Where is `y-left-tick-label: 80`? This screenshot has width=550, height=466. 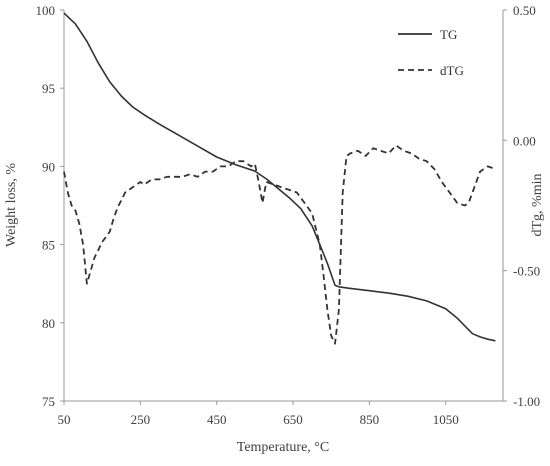 y-left-tick-label: 80 is located at coordinates (48, 323).